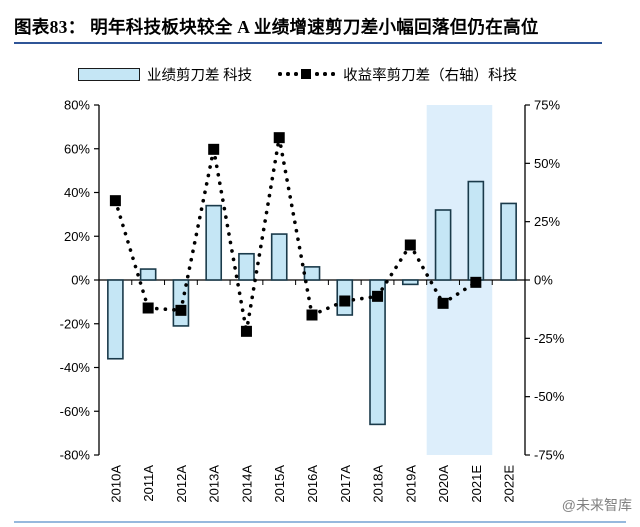 The image size is (640, 527). Describe the element at coordinates (547, 221) in the screenshot. I see `right-axis-tick-label: 25%` at that location.